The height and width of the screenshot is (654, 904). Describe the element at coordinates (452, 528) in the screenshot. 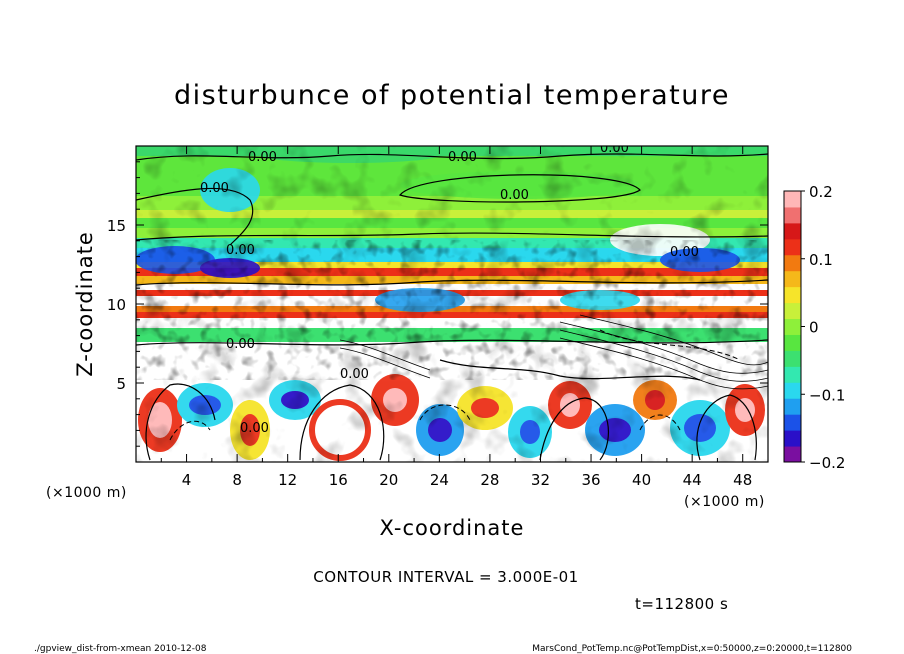

I see `x-axis-label: X-coordinate` at that location.